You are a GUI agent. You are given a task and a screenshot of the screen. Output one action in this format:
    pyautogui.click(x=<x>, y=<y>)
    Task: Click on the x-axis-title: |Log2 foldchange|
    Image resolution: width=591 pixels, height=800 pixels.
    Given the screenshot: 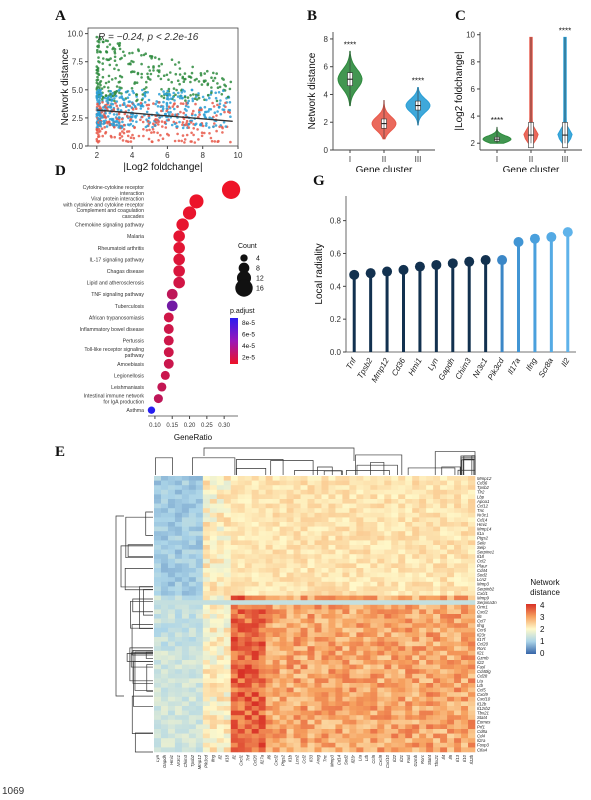 What is the action you would take?
    pyautogui.click(x=162, y=167)
    